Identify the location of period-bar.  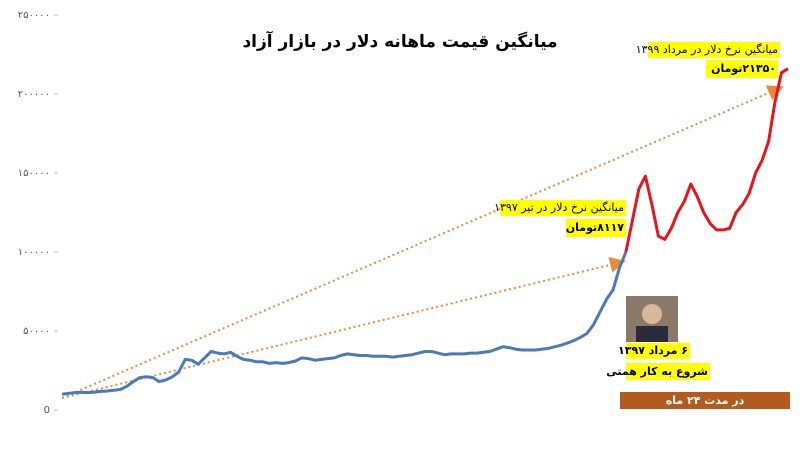
(705, 400).